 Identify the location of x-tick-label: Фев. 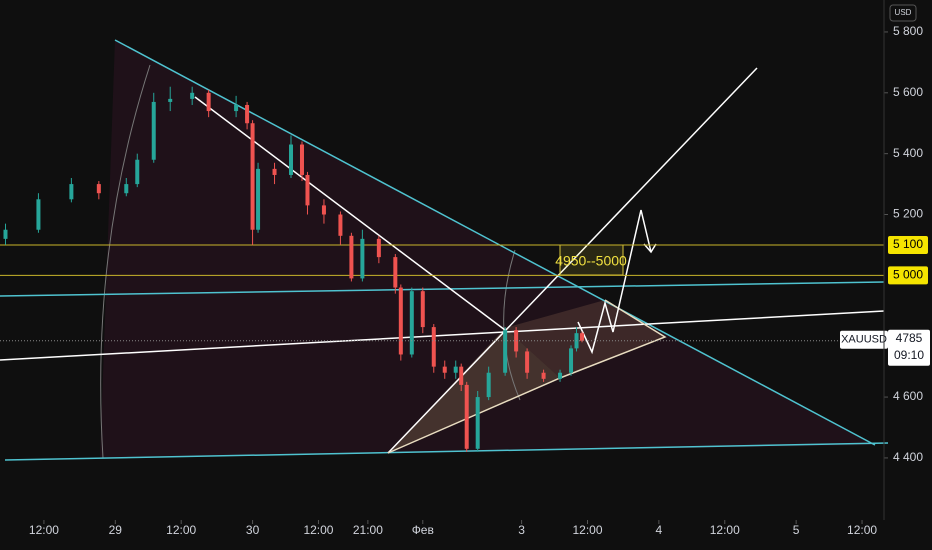
(423, 530).